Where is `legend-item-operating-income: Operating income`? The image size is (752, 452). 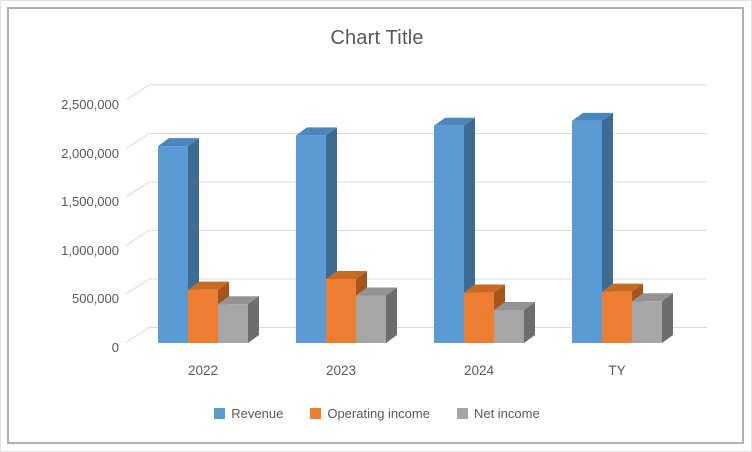 legend-item-operating-income: Operating income is located at coordinates (370, 413).